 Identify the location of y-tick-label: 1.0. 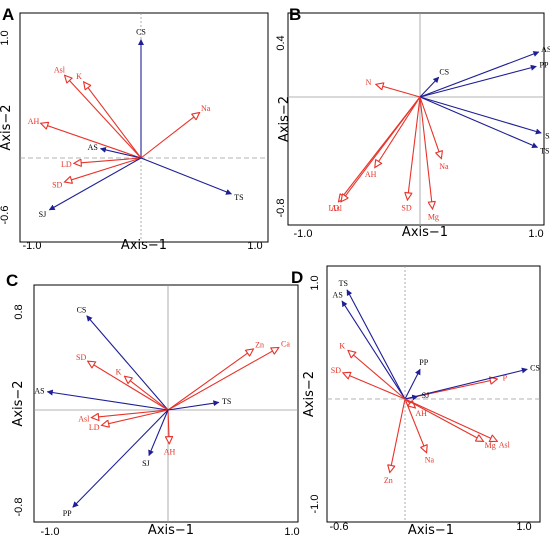
(315, 282).